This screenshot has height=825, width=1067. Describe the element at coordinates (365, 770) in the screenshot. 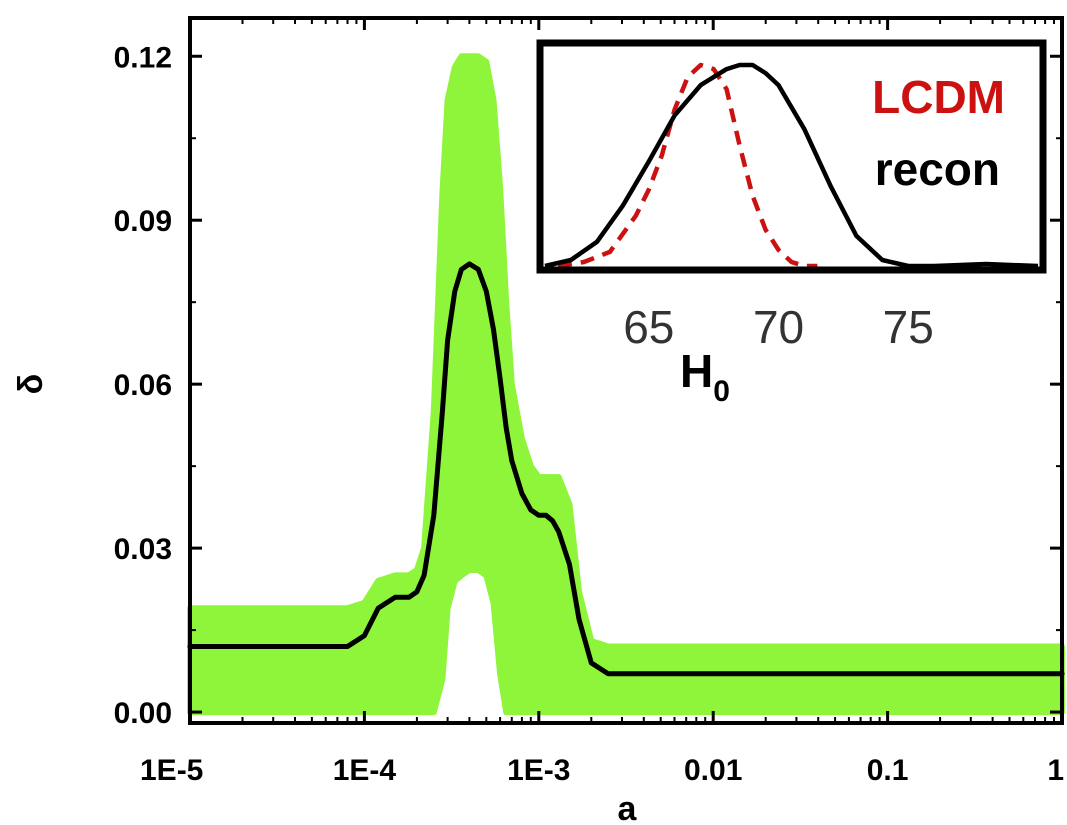

I see `x-tick-label: 1E-4` at that location.